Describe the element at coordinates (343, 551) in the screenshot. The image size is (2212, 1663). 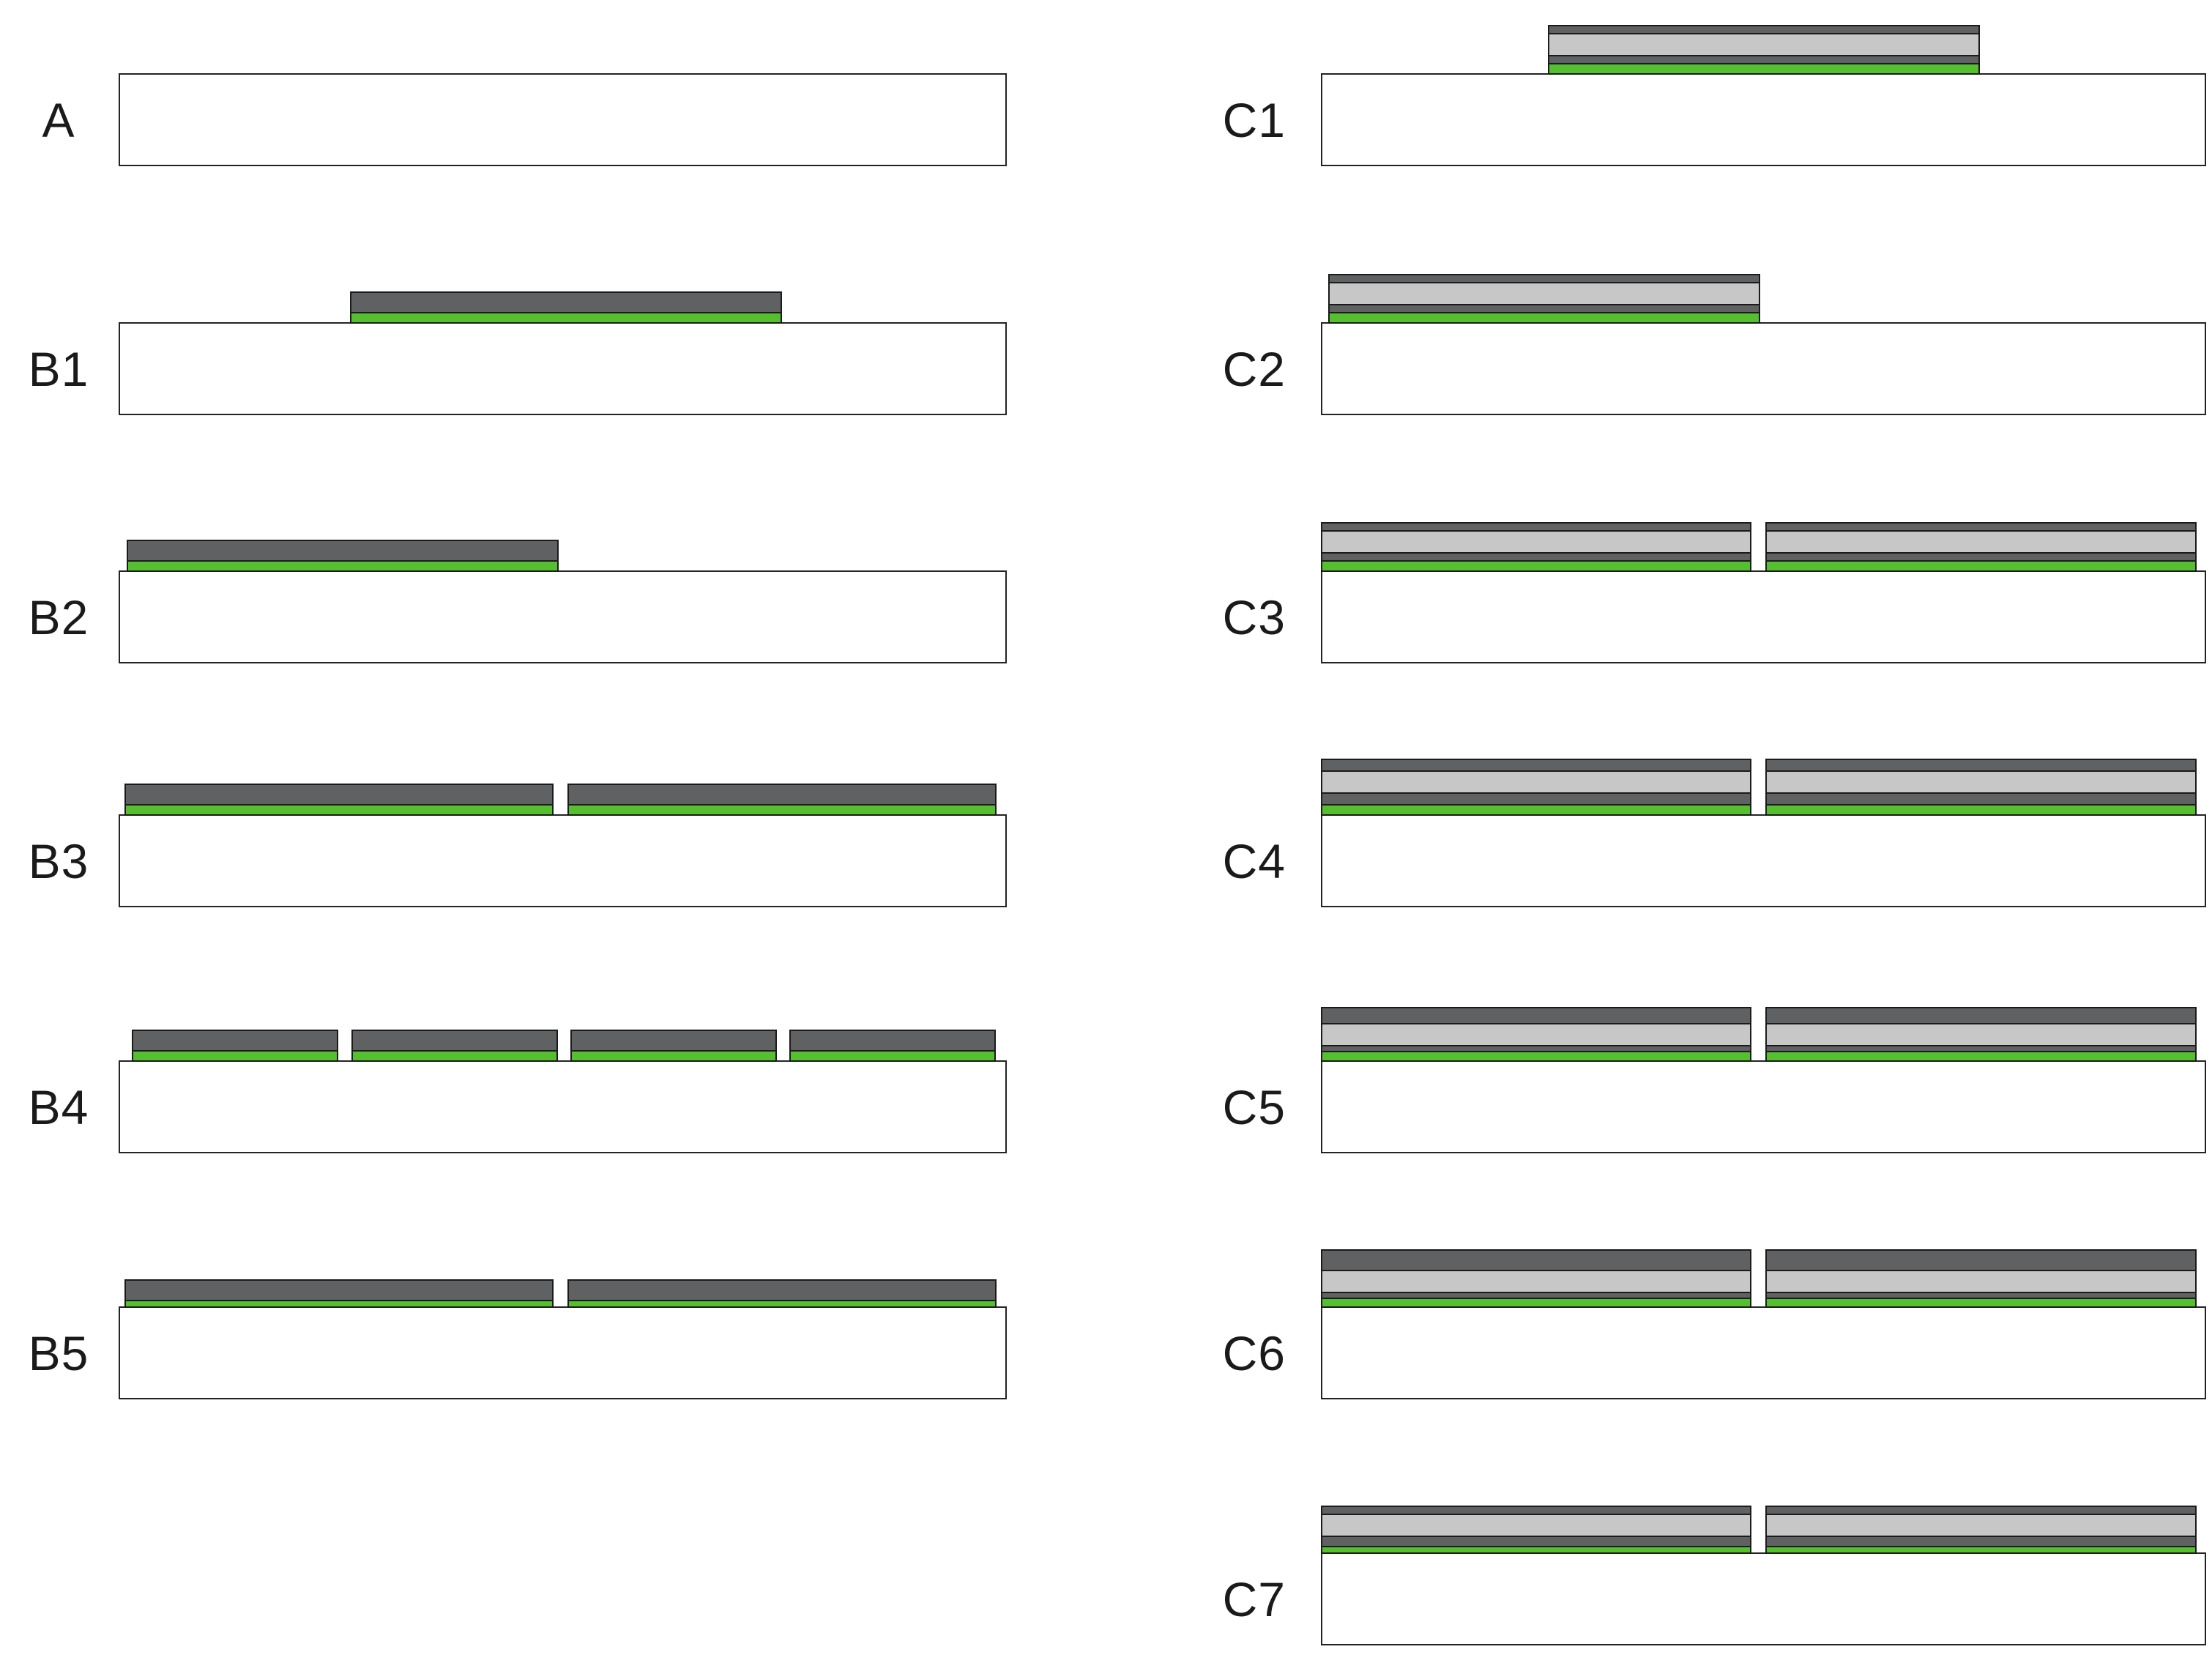
I see `layer-dark-b2` at that location.